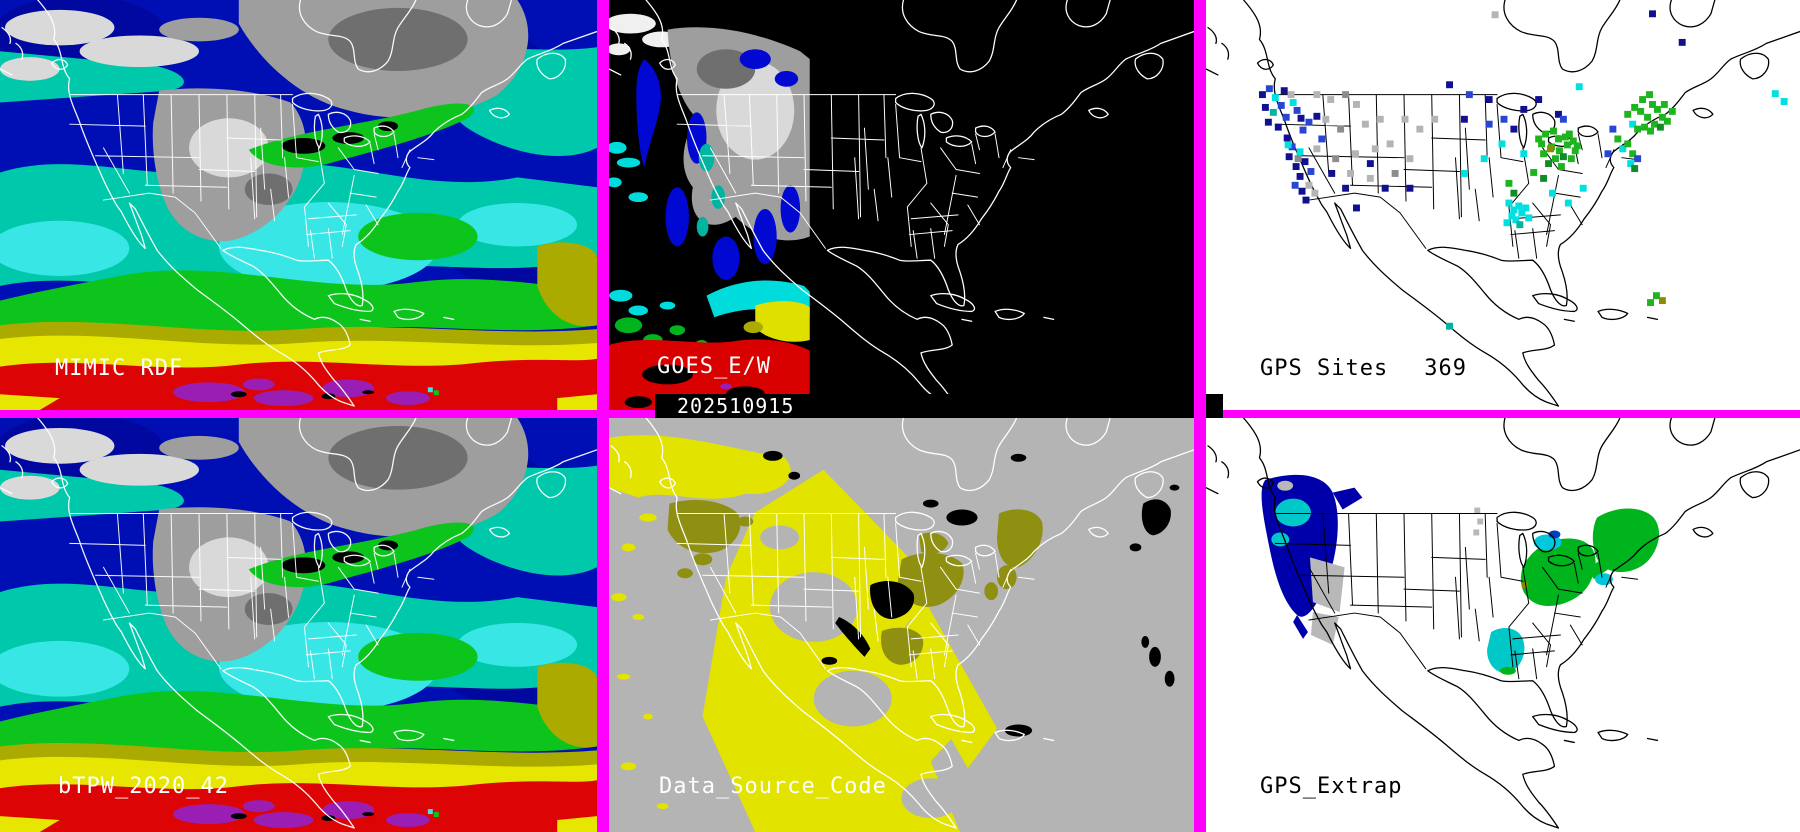 The image size is (1800, 832). Describe the element at coordinates (773, 786) in the screenshot. I see `data-source-label: Data_Source_Code` at that location.